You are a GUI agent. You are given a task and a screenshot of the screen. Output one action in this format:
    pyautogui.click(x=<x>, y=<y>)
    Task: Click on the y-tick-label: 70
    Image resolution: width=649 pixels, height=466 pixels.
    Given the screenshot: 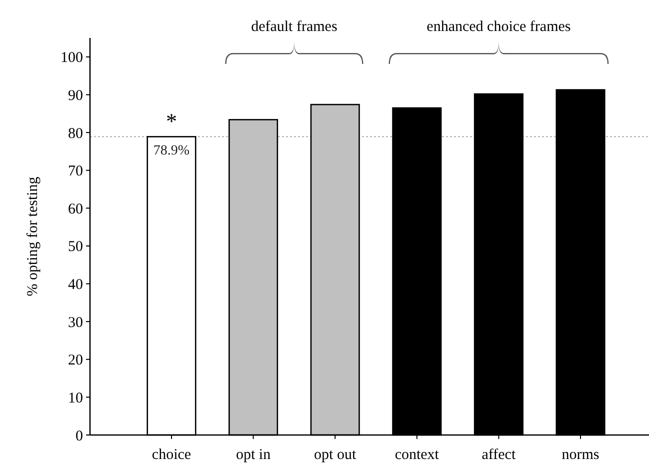 What is the action you would take?
    pyautogui.click(x=75, y=172)
    